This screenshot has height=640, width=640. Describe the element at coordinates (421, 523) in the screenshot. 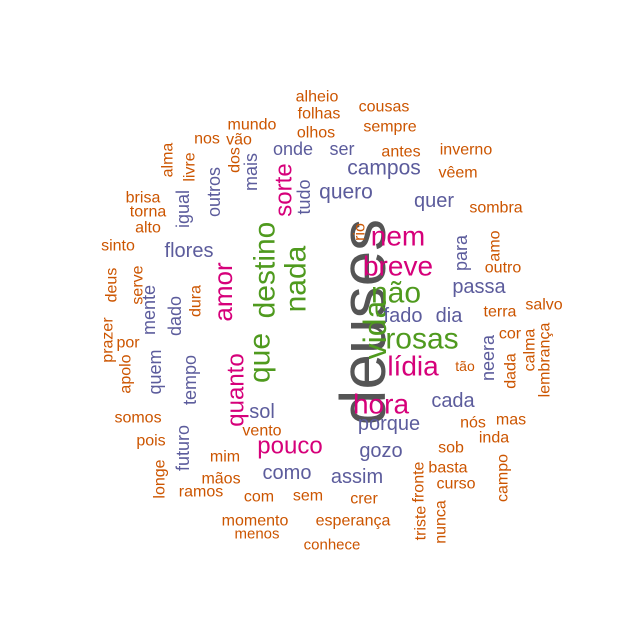

I see `word-triste: triste` at that location.